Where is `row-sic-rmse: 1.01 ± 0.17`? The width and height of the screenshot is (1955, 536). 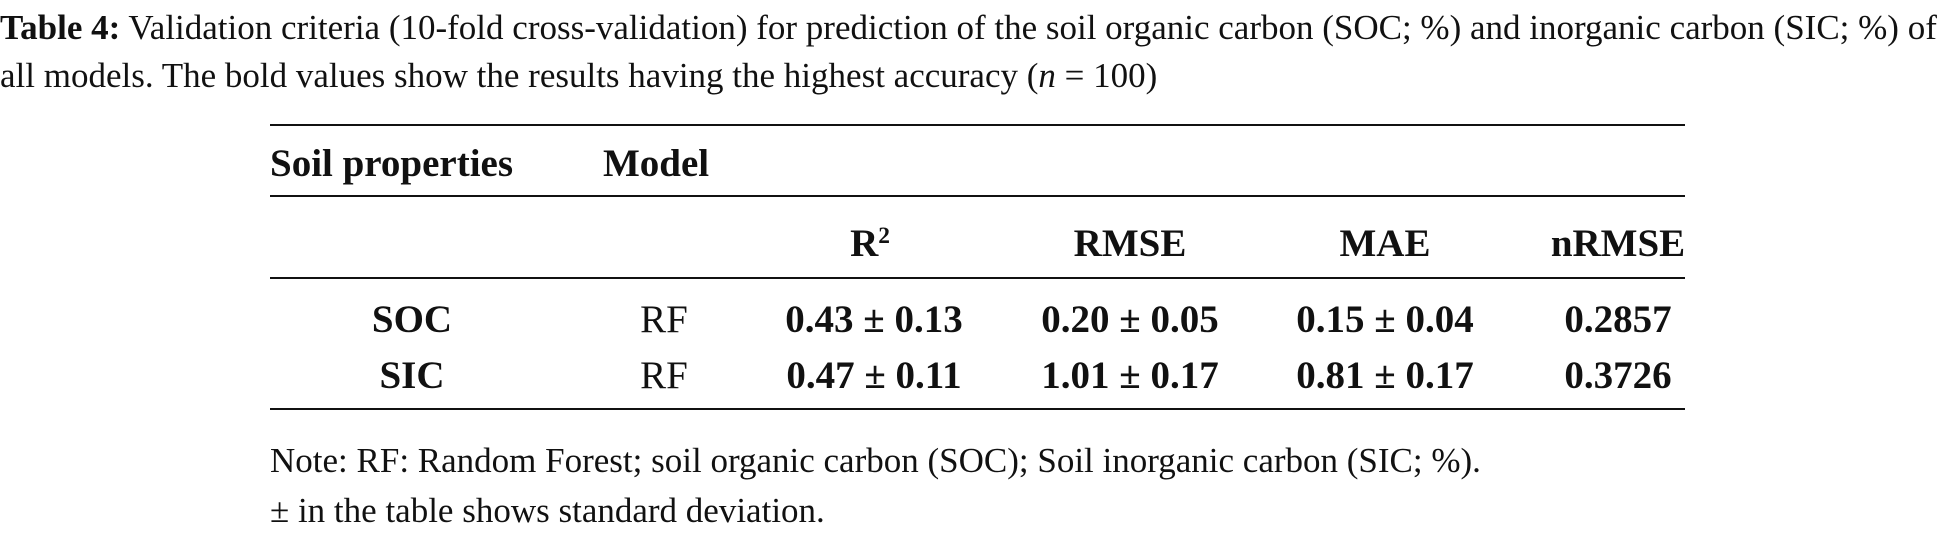
row-sic-rmse: 1.01 ± 0.17 is located at coordinates (1130, 375).